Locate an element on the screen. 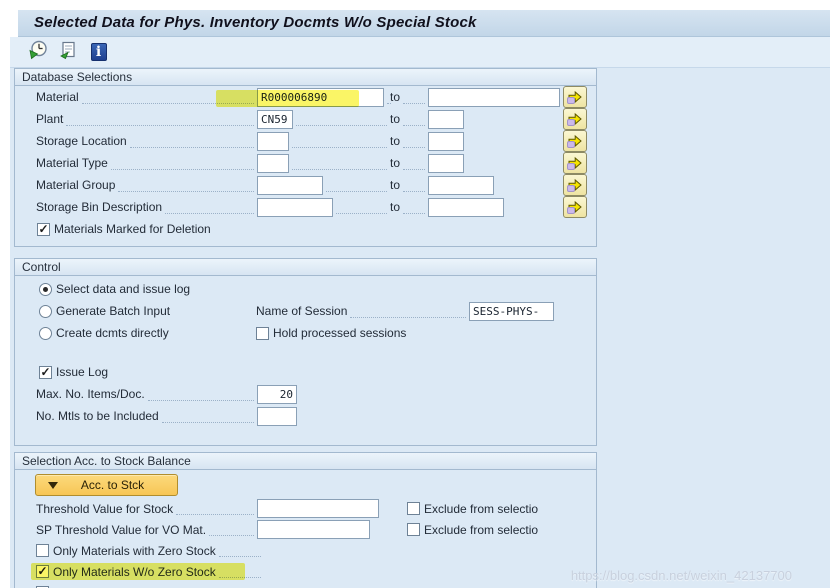  row-only-negative-stock: Only Materials with Negative Stock is located at coordinates (305, 585).